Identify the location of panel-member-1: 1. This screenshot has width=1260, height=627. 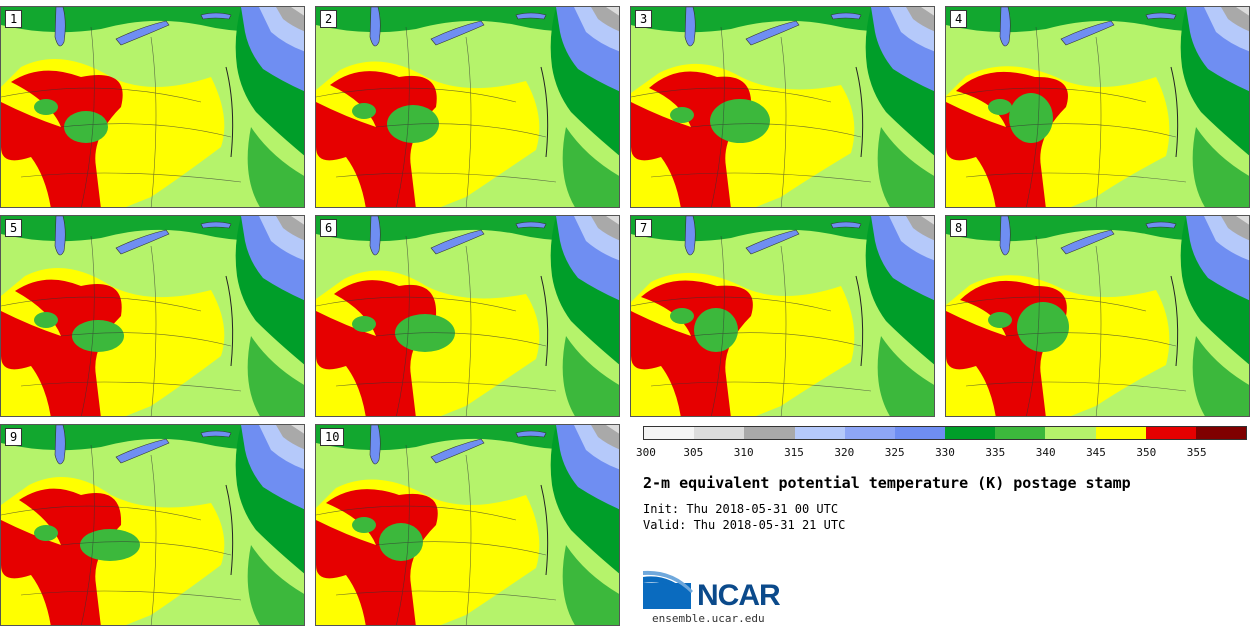
(152, 107).